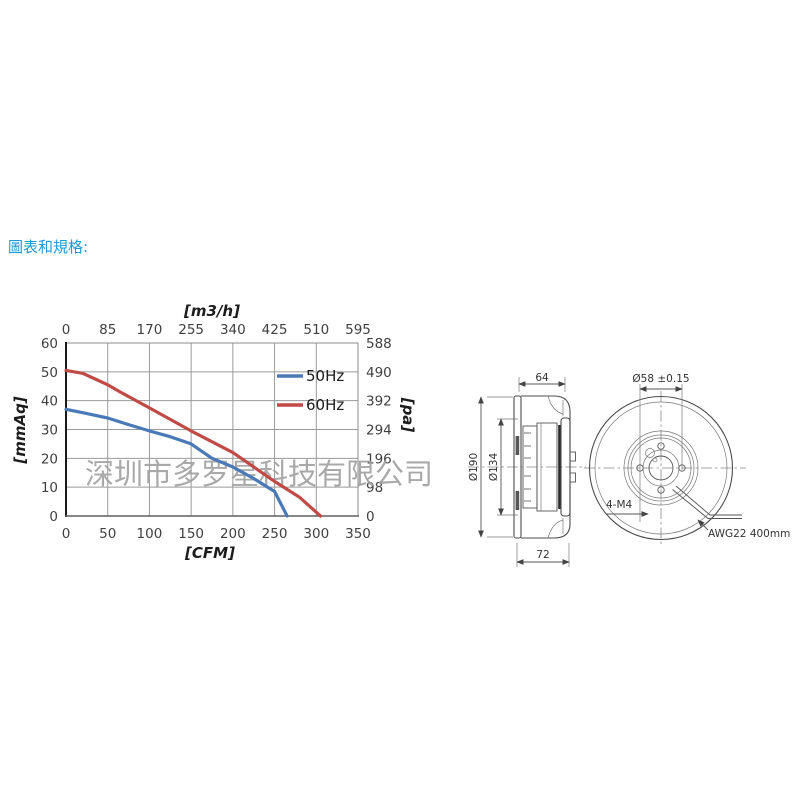 The image size is (800, 800). I want to click on motor-body, so click(547, 467).